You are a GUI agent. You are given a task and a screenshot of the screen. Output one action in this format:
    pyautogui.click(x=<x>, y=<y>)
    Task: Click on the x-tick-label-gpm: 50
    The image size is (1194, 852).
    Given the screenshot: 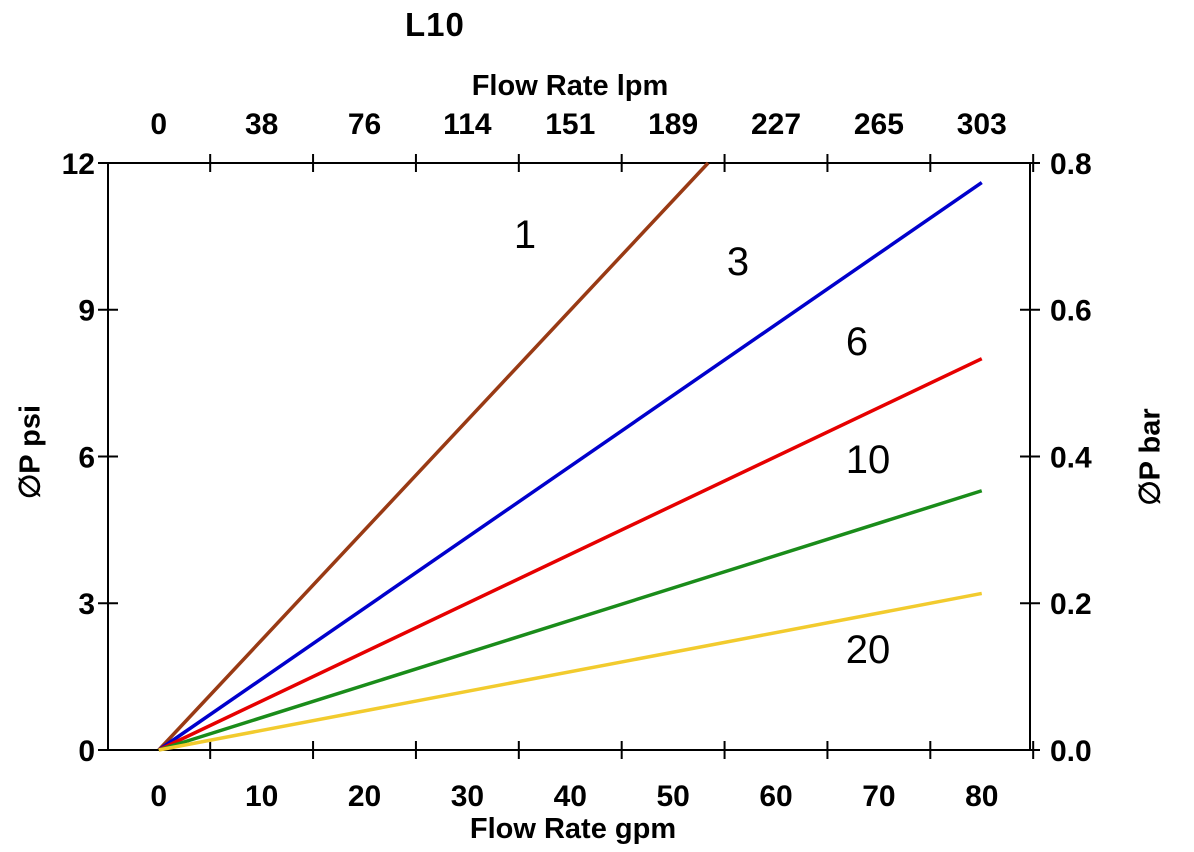 What is the action you would take?
    pyautogui.click(x=672, y=796)
    